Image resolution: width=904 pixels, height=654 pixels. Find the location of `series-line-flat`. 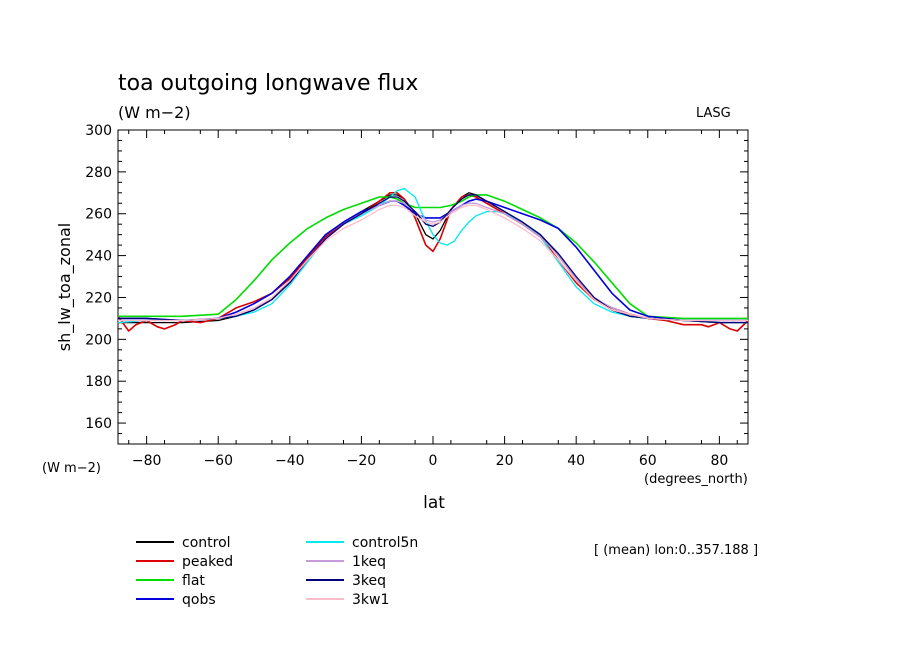

series-line-flat is located at coordinates (433, 257).